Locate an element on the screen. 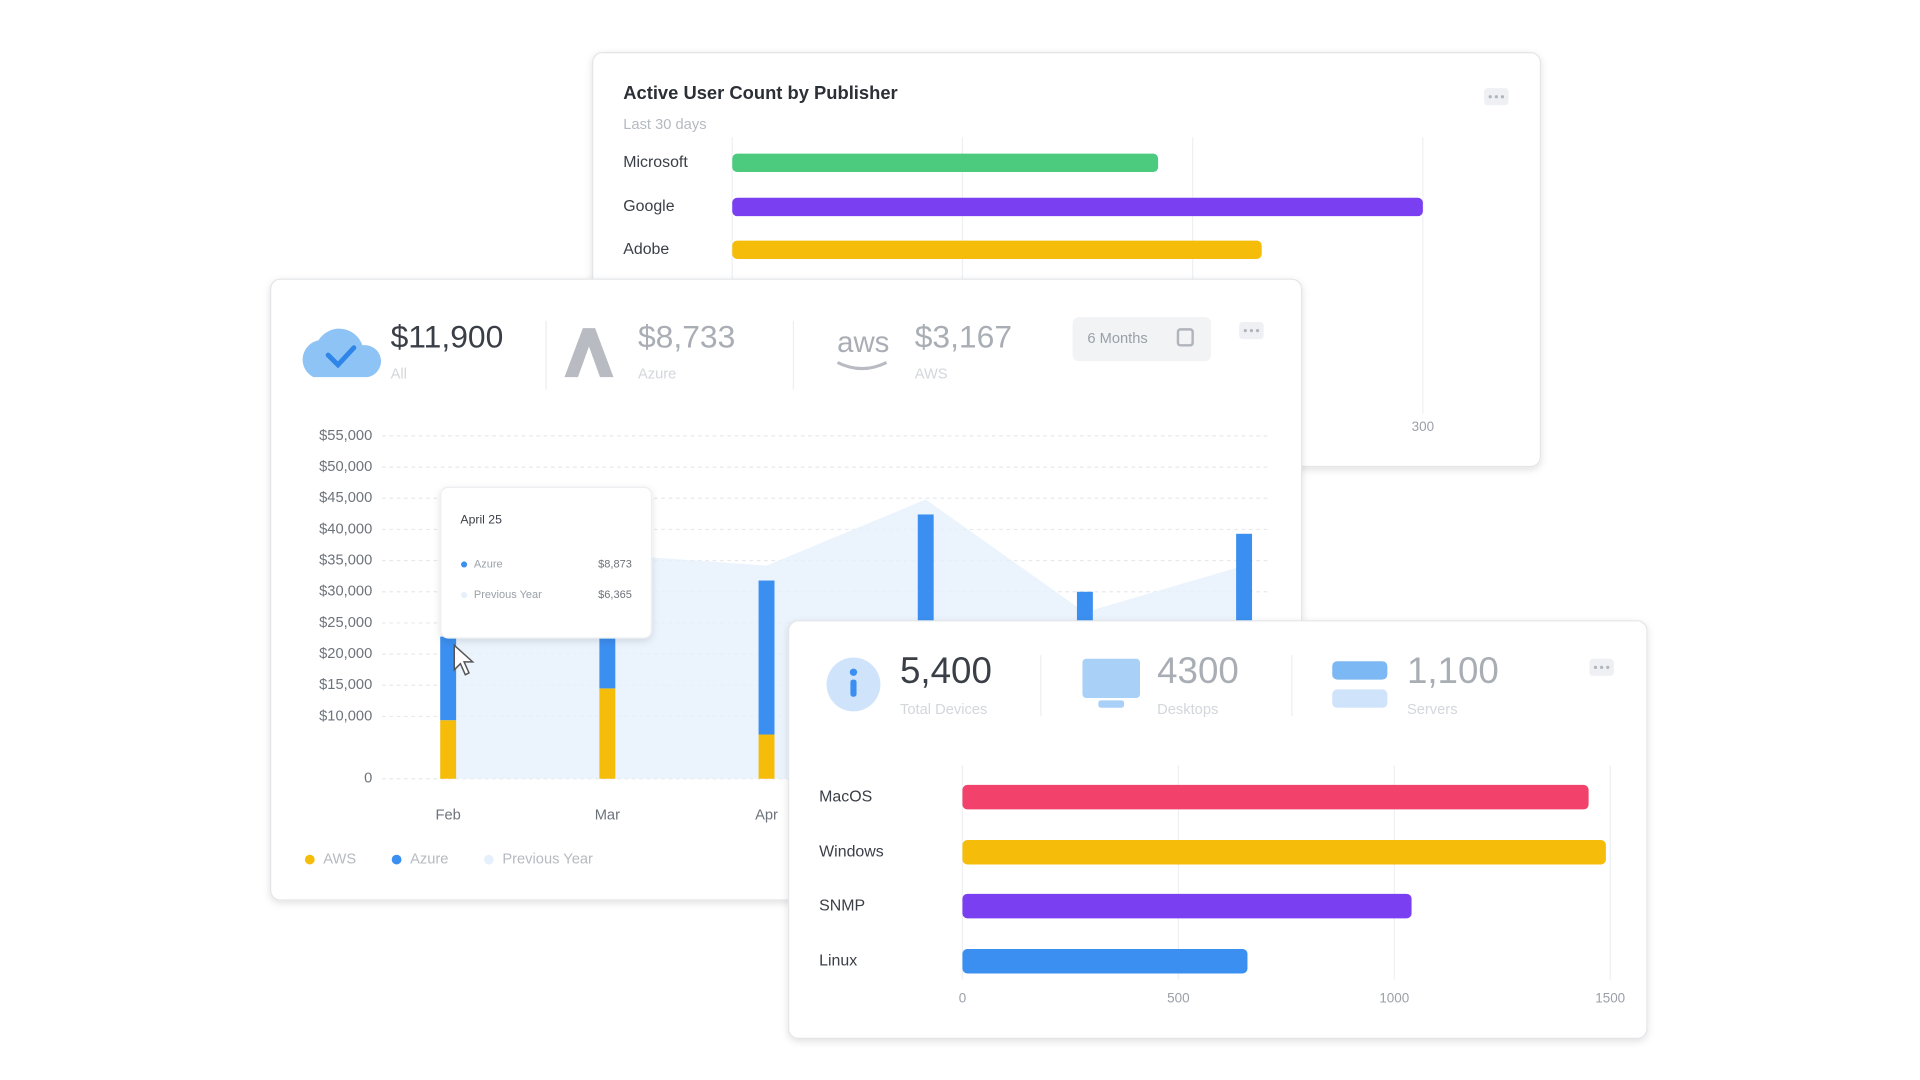 The width and height of the screenshot is (1920, 1080). y-tick-label: $50,000 is located at coordinates (345, 467).